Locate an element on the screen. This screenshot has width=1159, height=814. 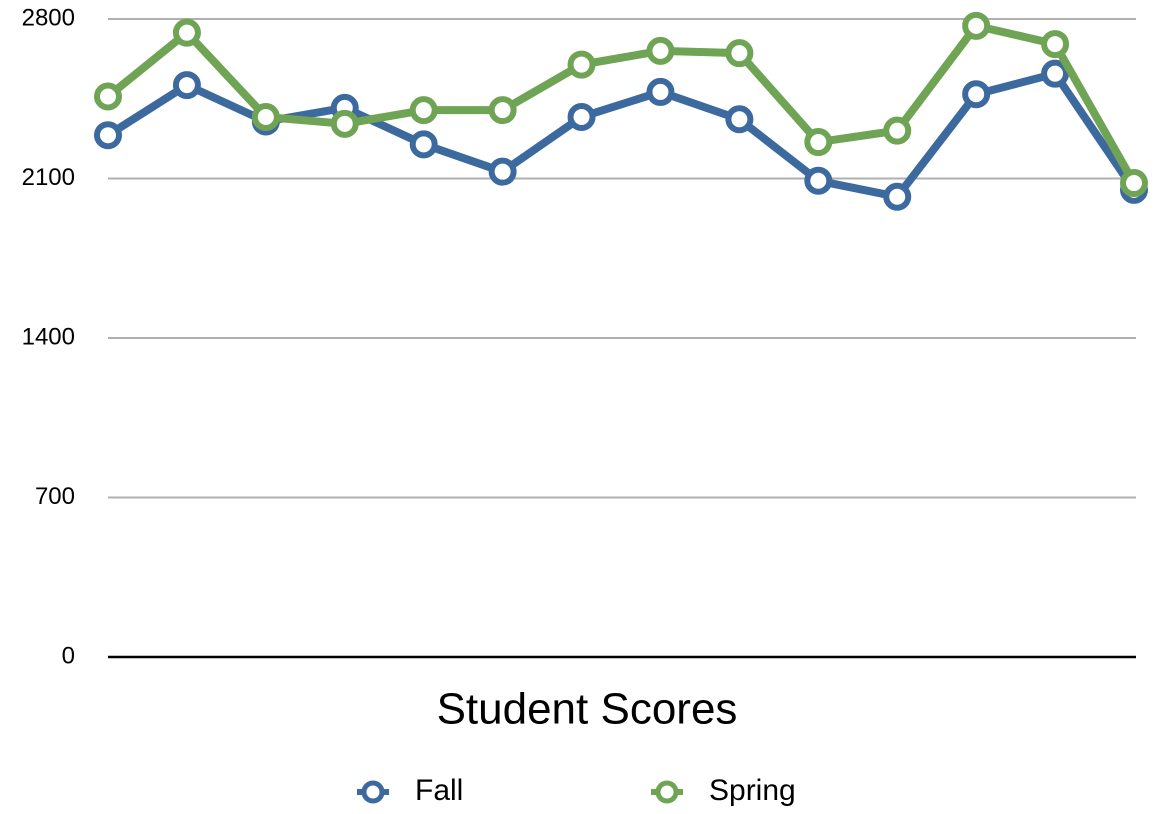
y-tick-label: 0 is located at coordinates (68, 655).